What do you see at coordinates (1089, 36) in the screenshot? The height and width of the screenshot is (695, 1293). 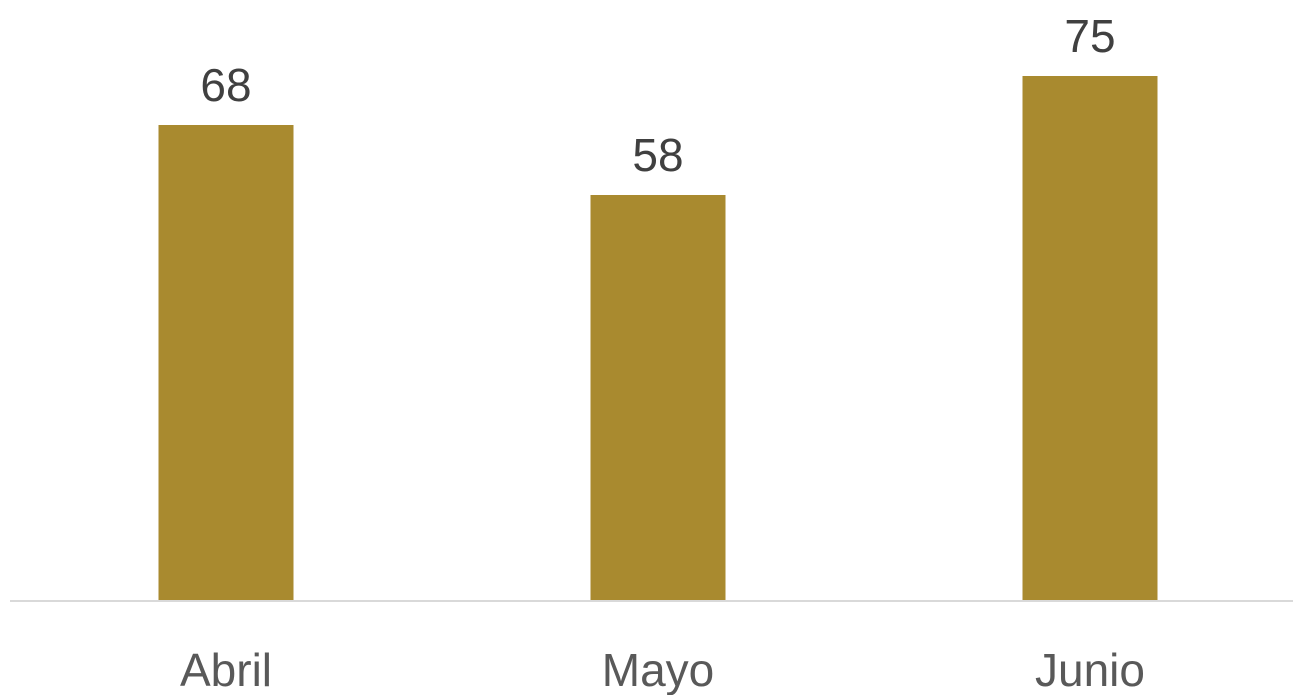 I see `data-label-junio: 75` at bounding box center [1089, 36].